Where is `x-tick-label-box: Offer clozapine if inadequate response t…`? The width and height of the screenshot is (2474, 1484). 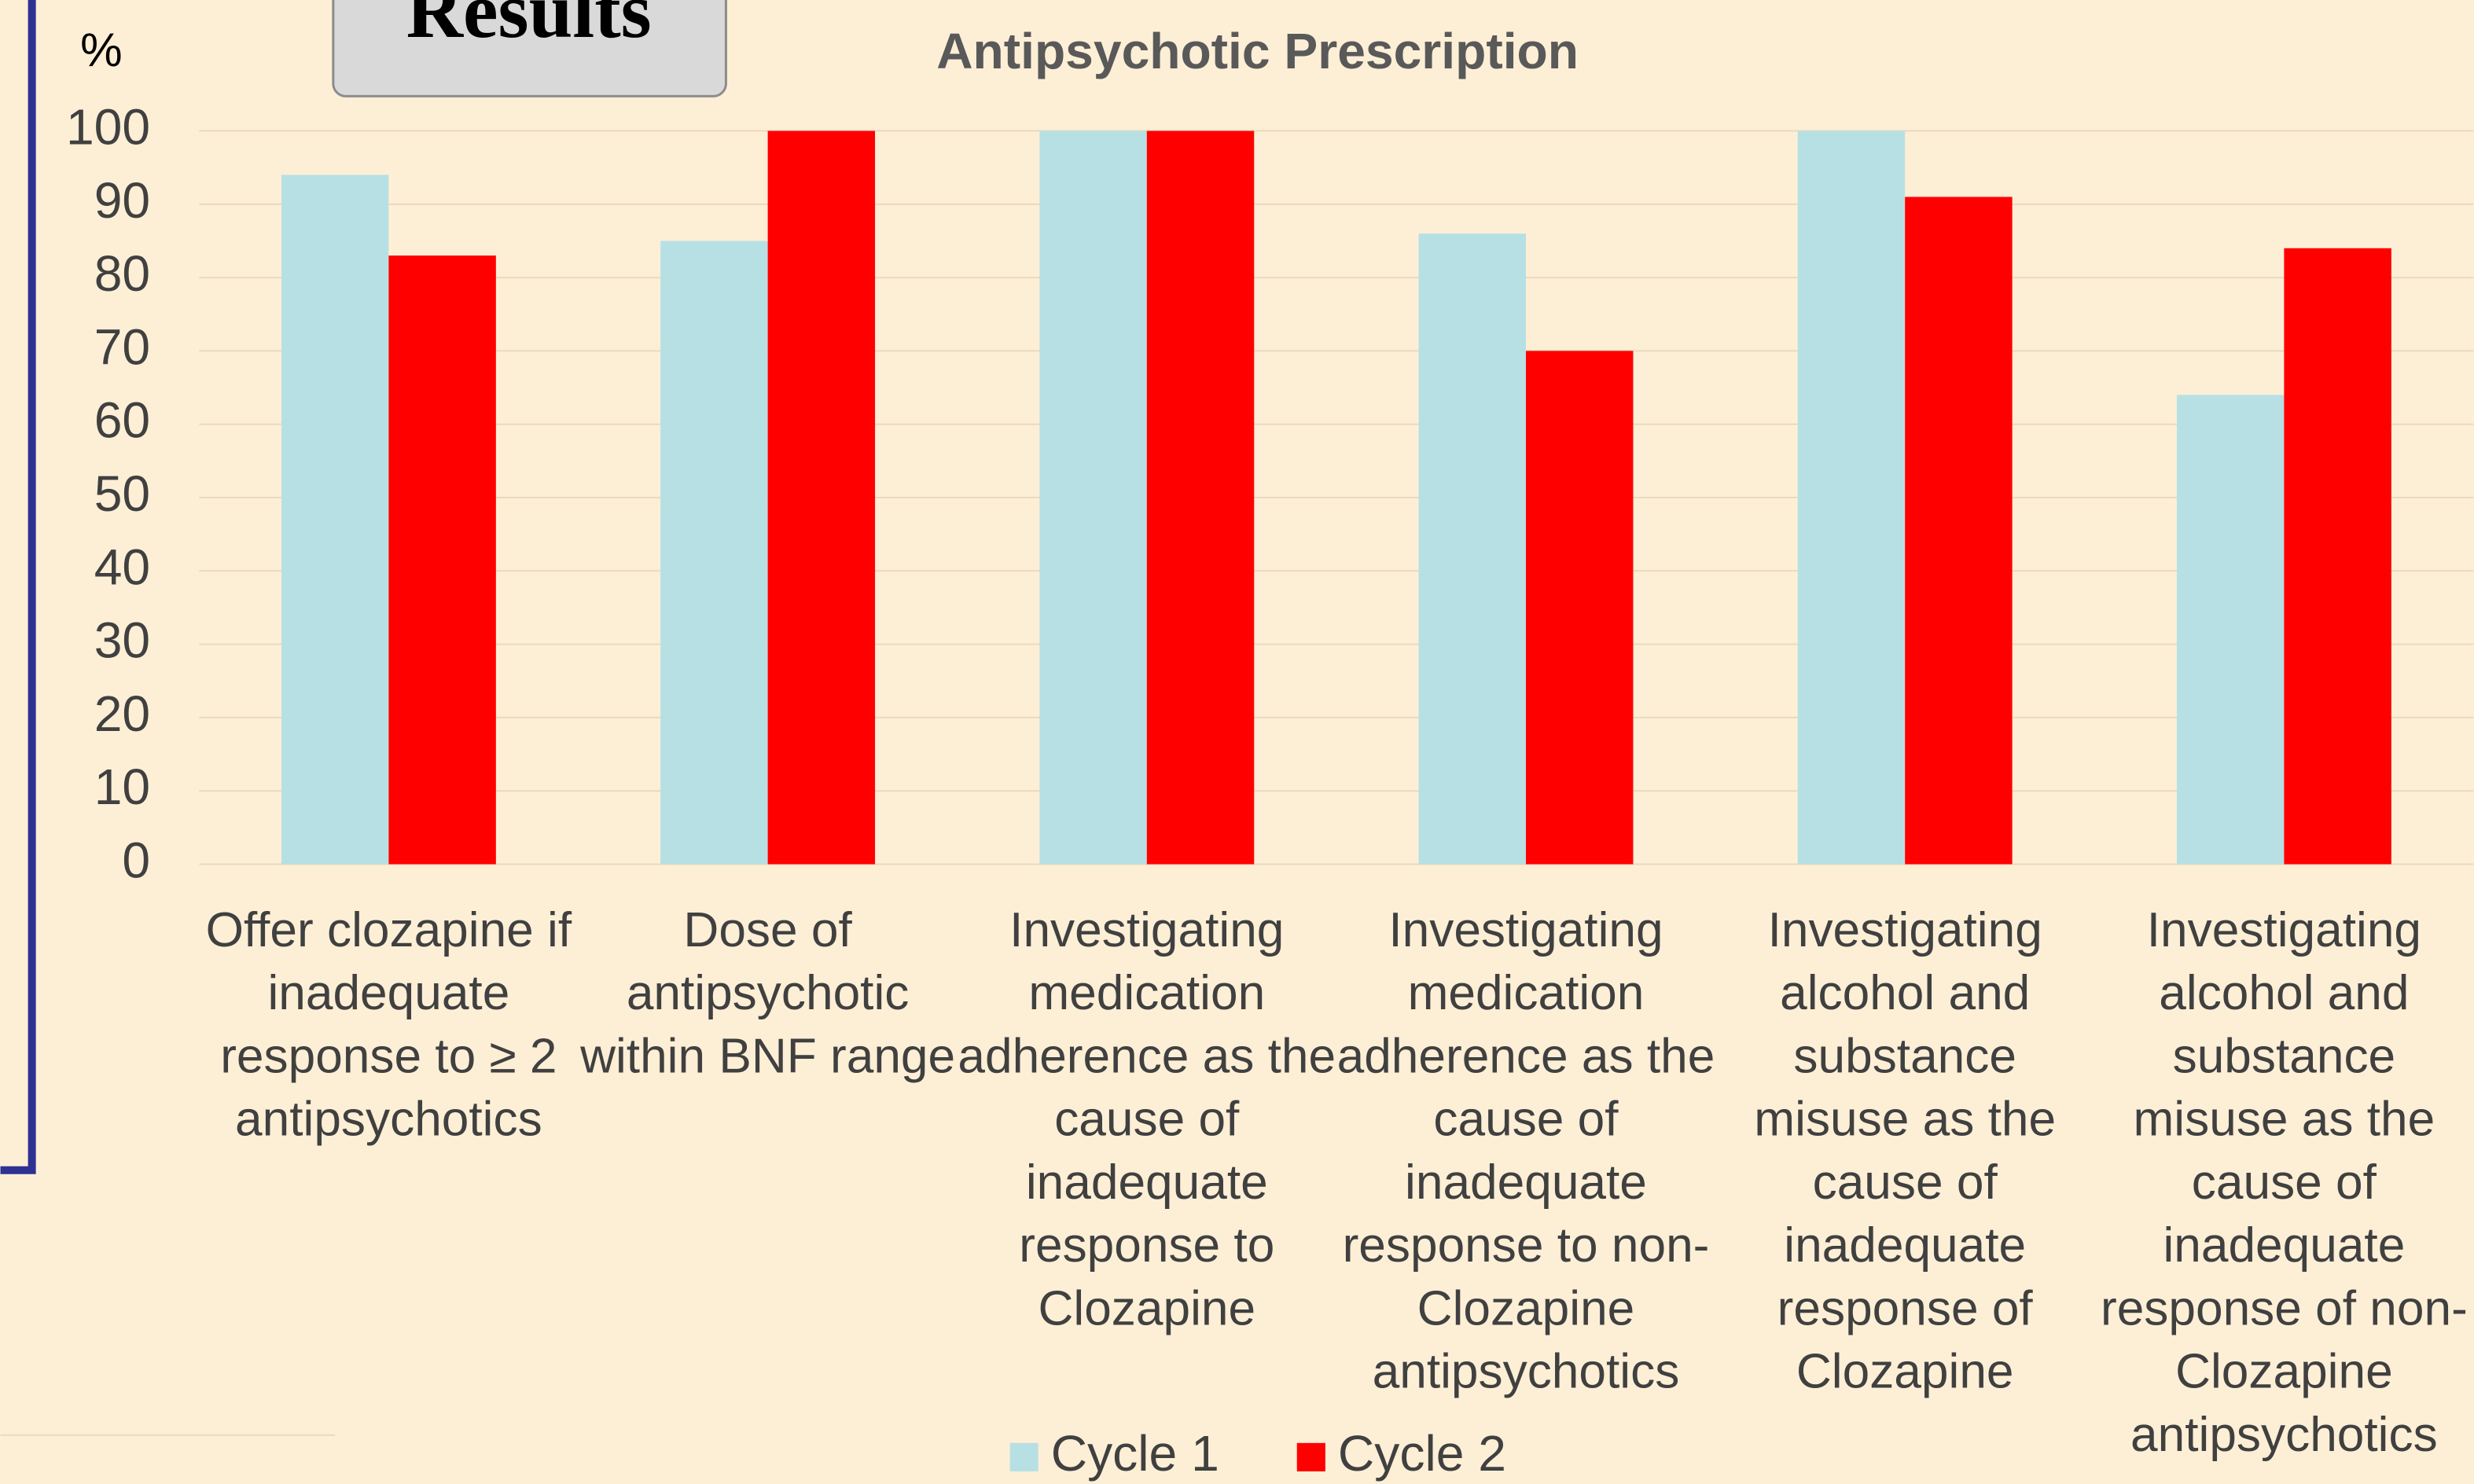
x-tick-label-box: Offer clozapine if inadequate response t… is located at coordinates (388, 1024).